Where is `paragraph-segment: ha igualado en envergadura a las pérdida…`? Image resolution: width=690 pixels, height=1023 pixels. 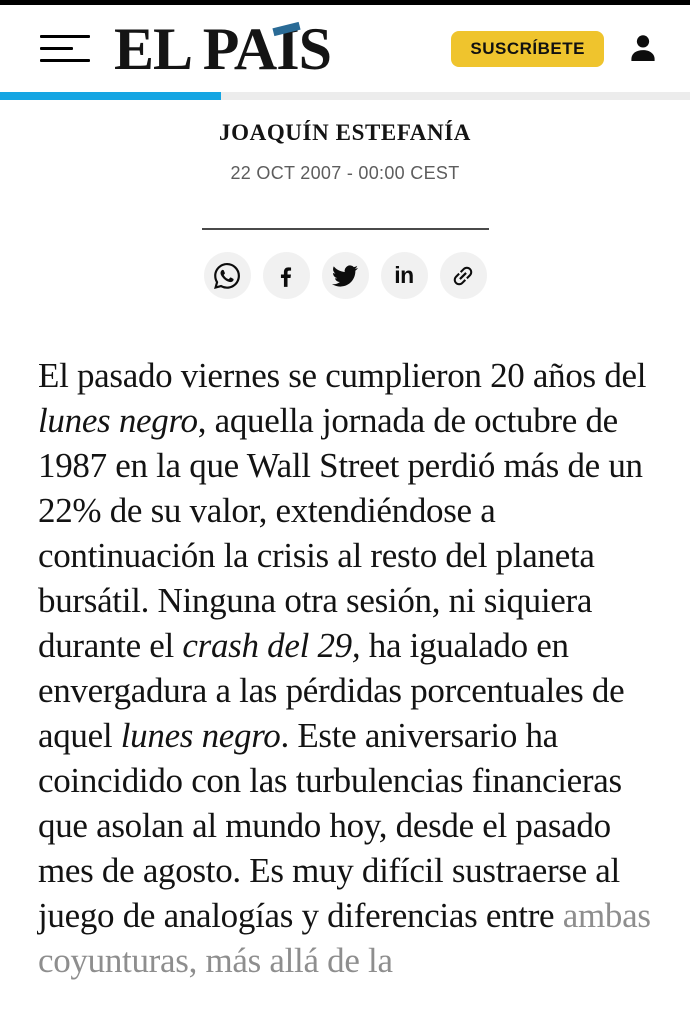
paragraph-segment: ha igualado en envergadura a las pérdida… is located at coordinates (331, 690).